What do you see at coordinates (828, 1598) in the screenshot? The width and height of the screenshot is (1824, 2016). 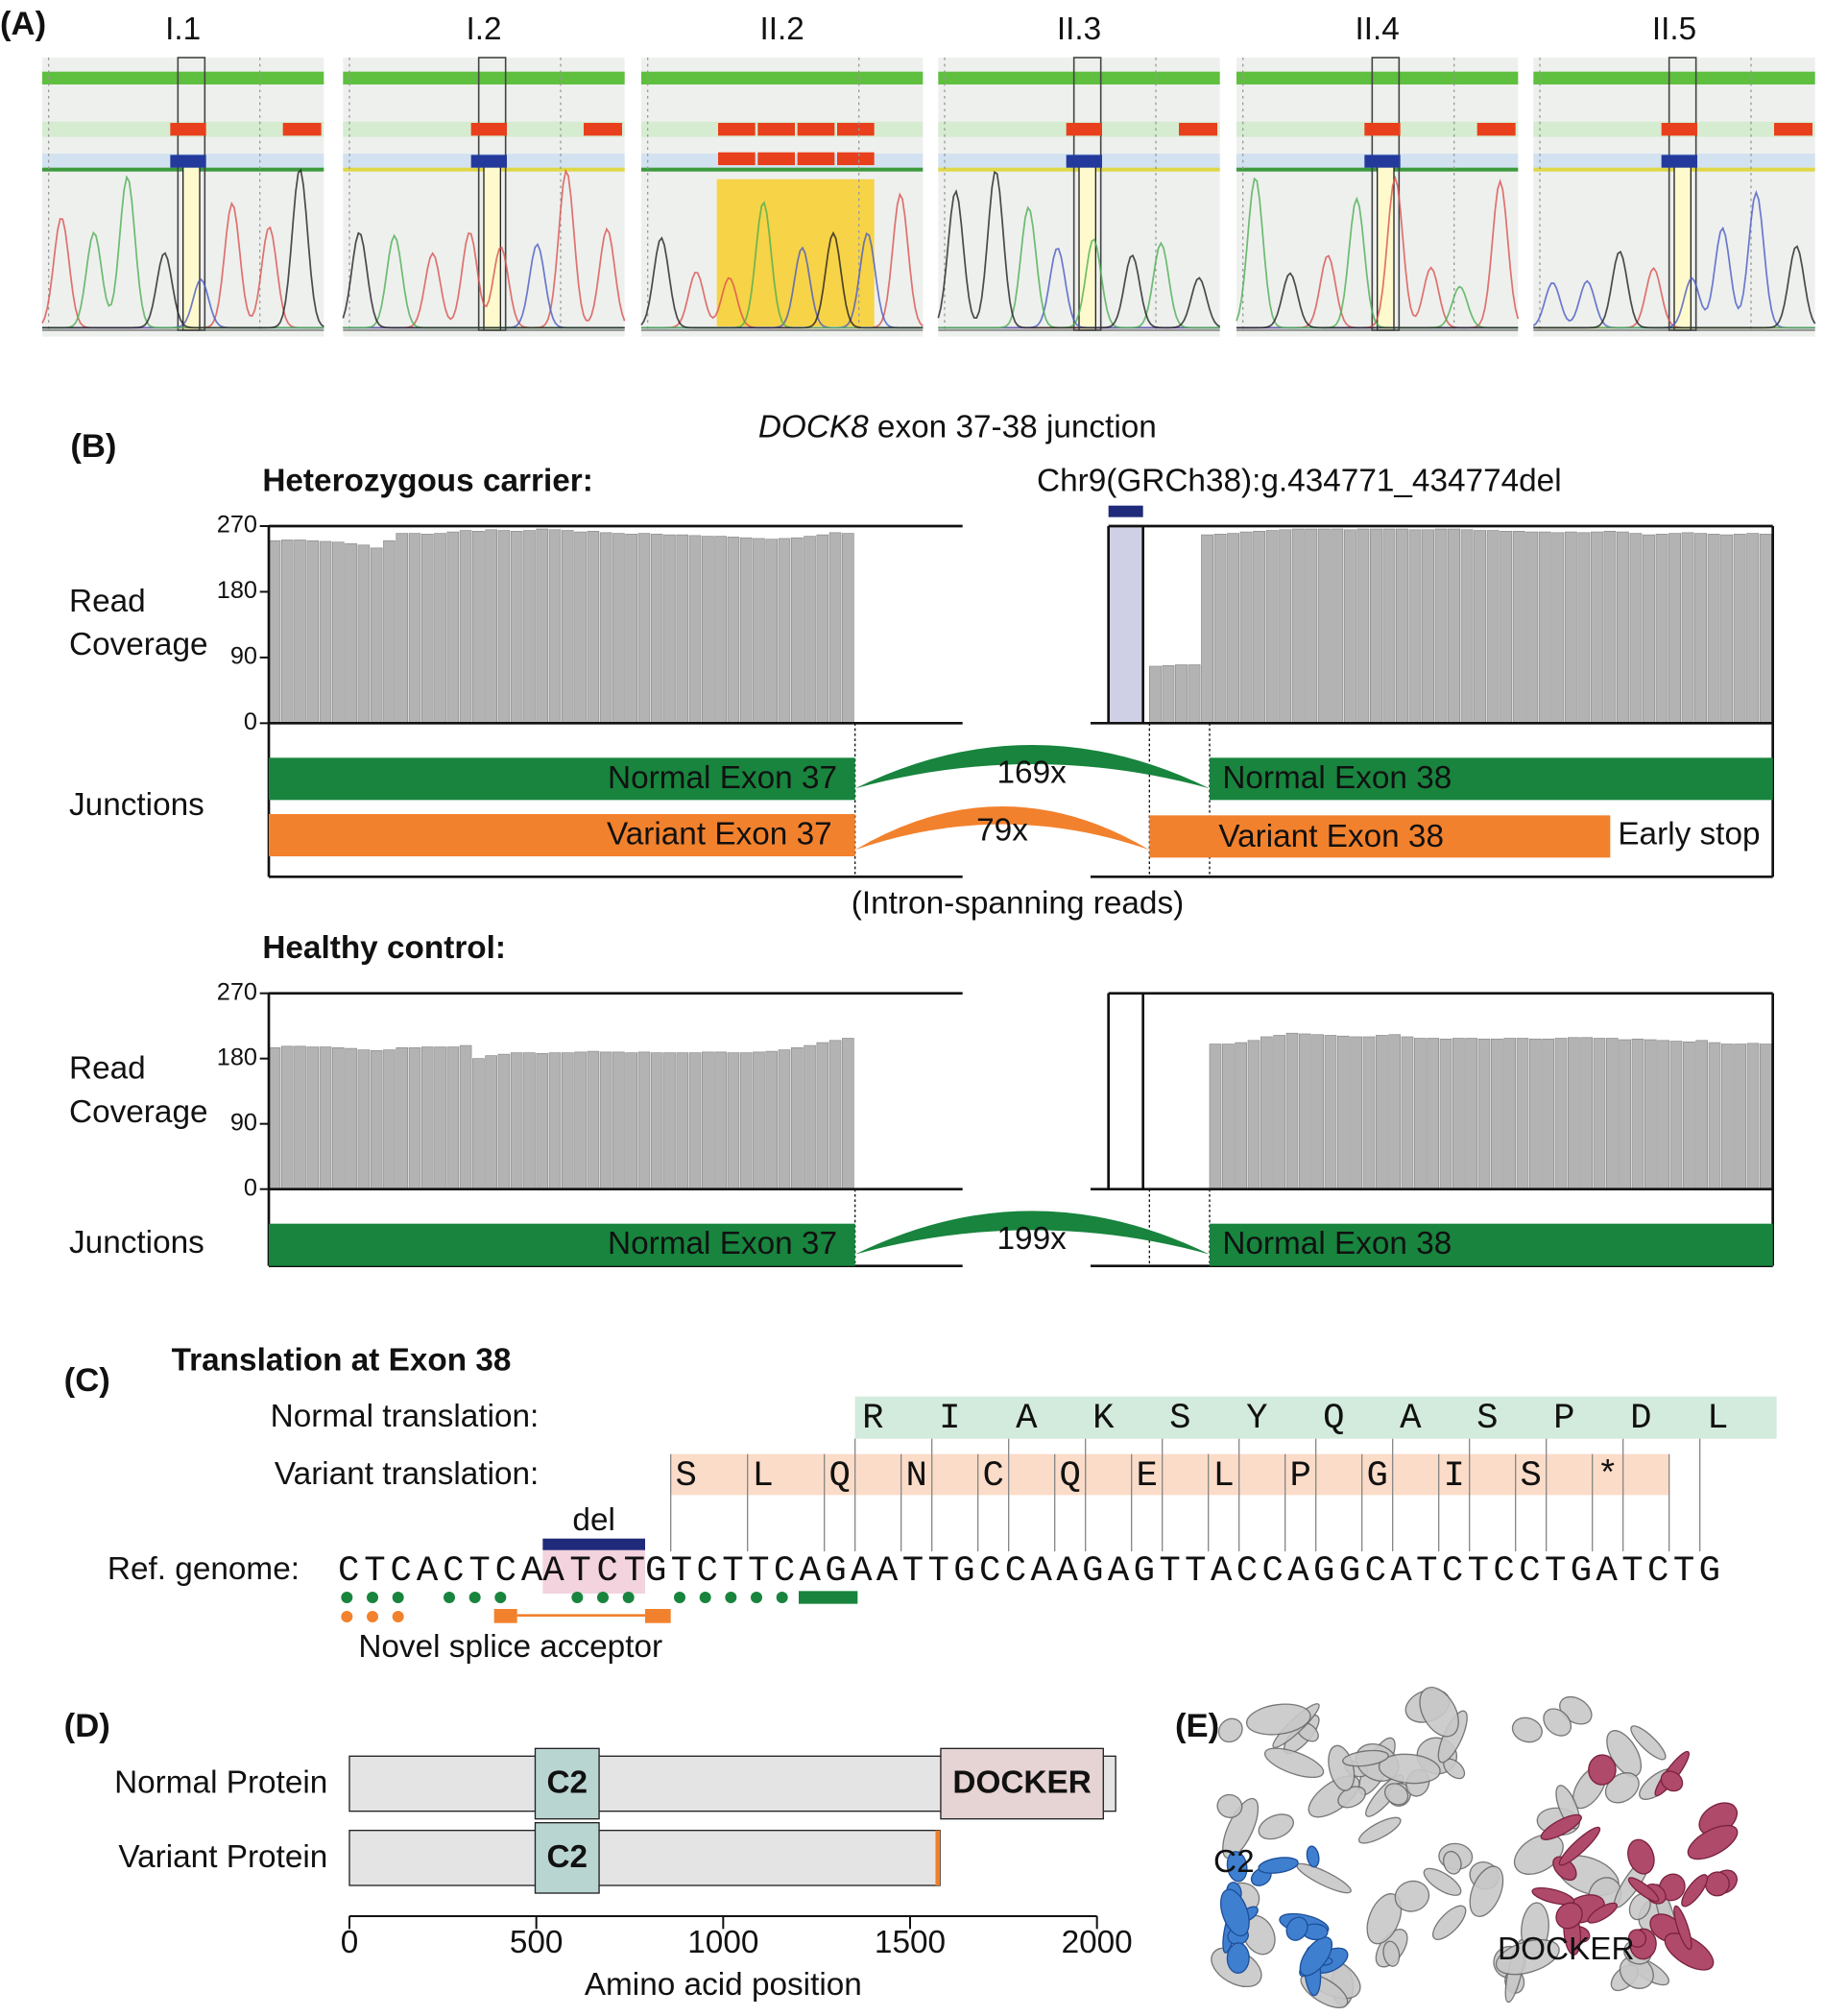 I see `splice-site` at bounding box center [828, 1598].